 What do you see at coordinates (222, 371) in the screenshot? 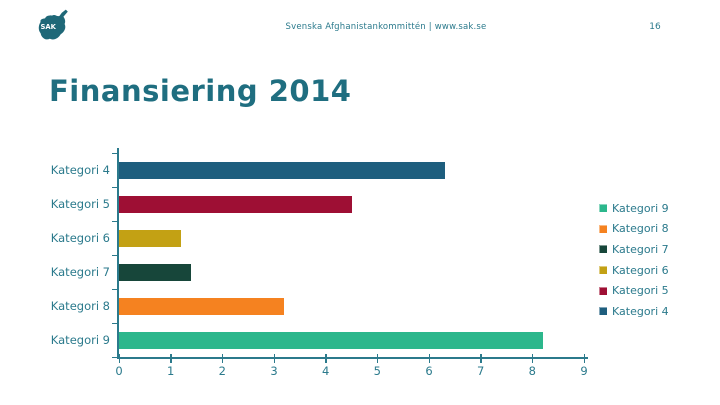
I see `x-axis-label: 2` at bounding box center [222, 371].